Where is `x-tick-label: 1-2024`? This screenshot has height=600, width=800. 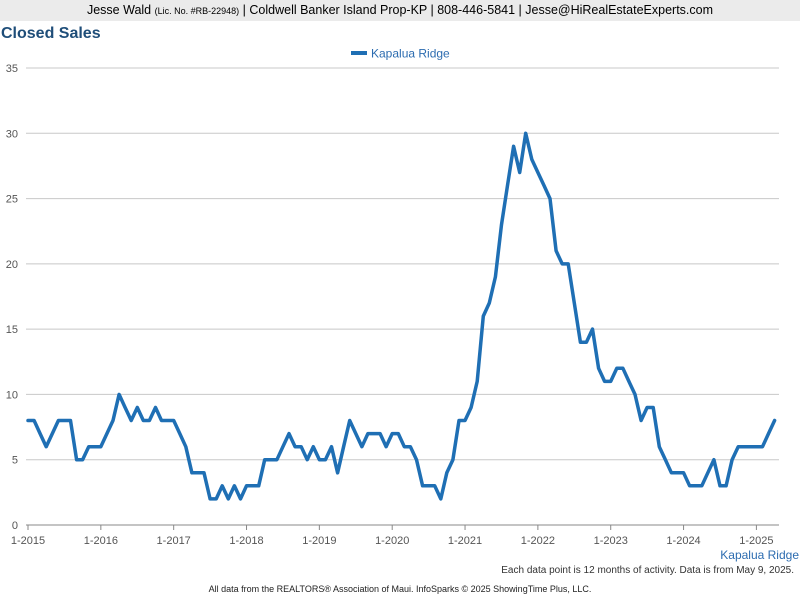 x-tick-label: 1-2024 is located at coordinates (683, 541).